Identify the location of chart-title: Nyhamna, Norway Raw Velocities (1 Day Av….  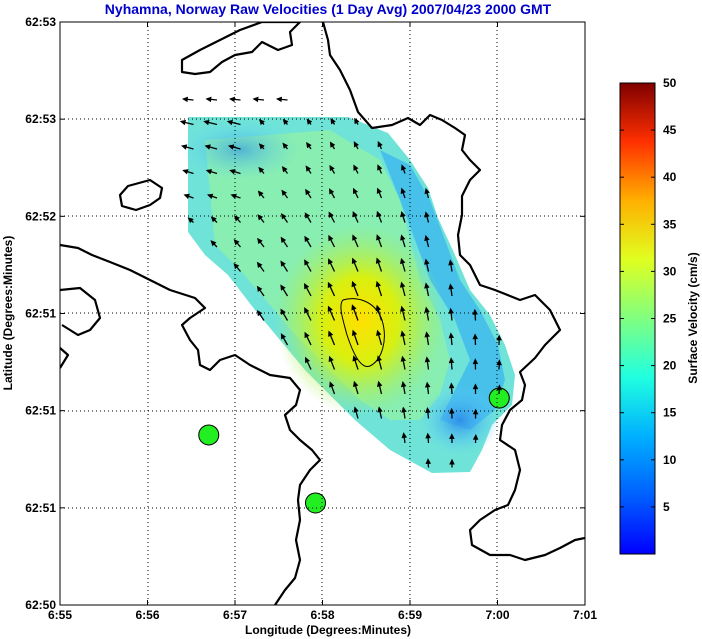
(328, 9).